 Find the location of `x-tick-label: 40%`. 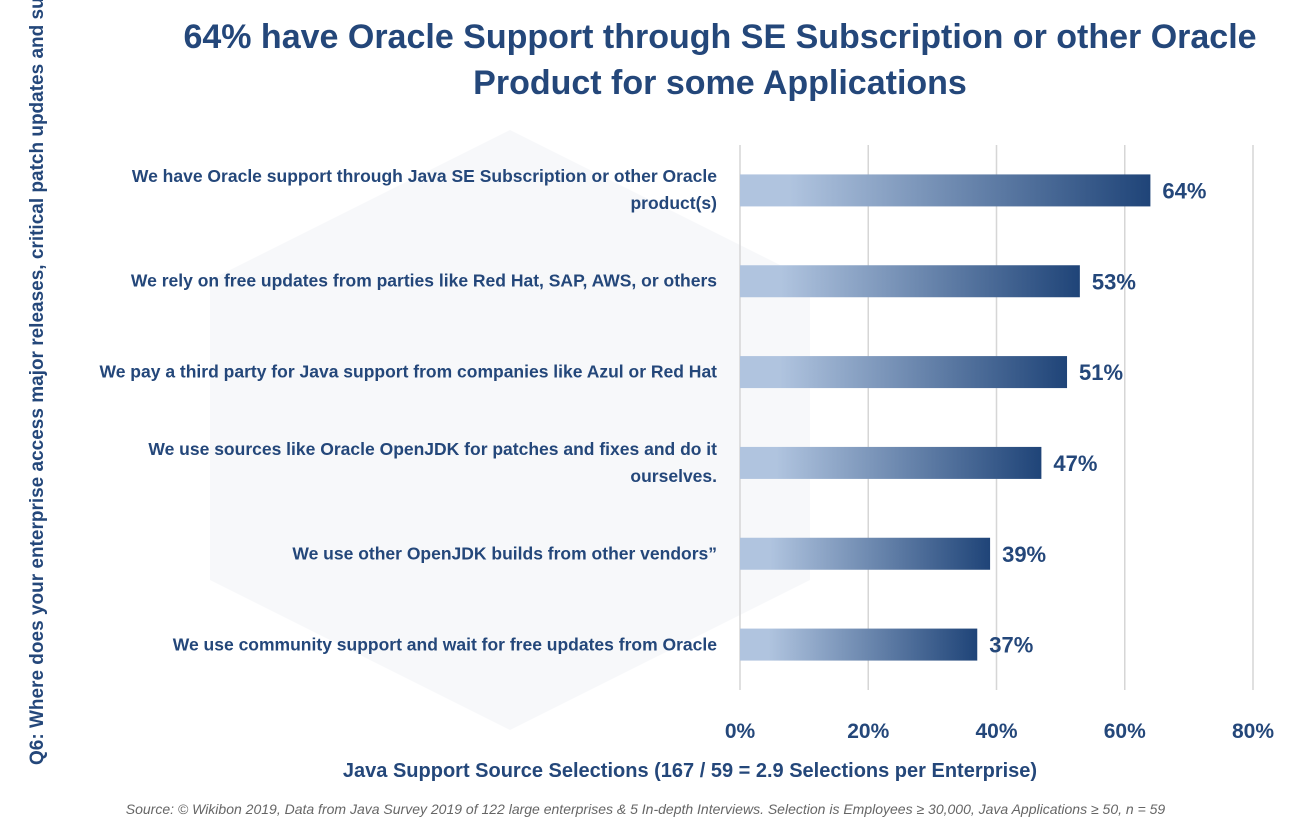

x-tick-label: 40% is located at coordinates (996, 731).